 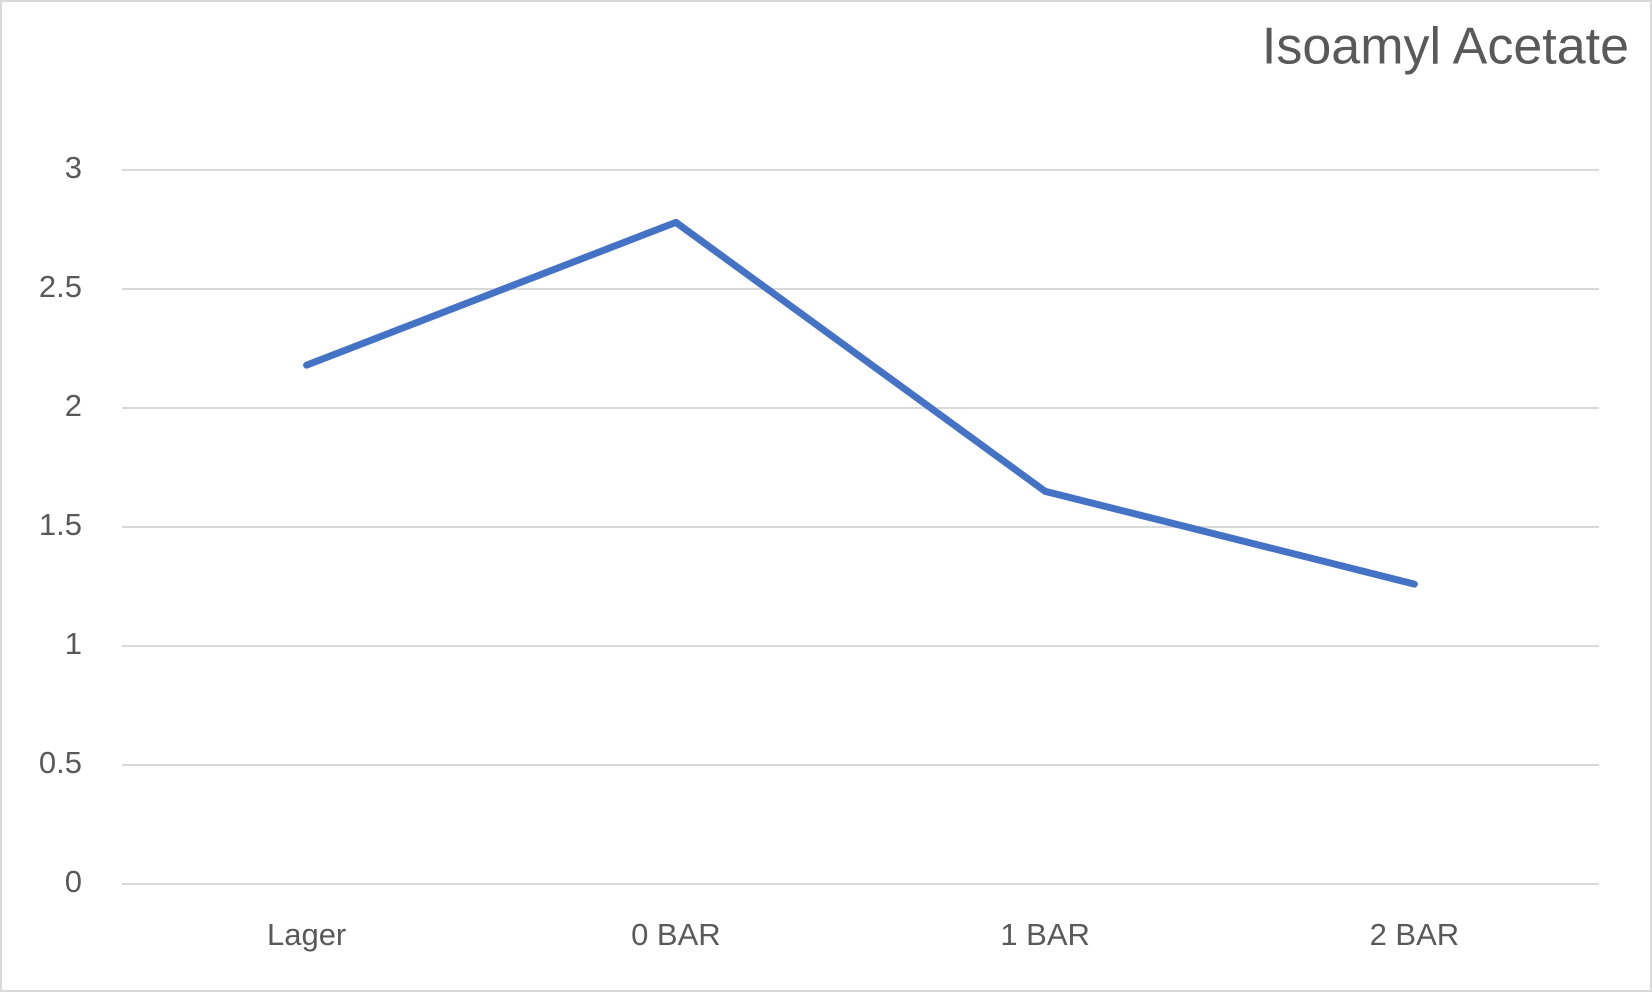 What do you see at coordinates (60, 286) in the screenshot?
I see `y-tick-label: 2.5` at bounding box center [60, 286].